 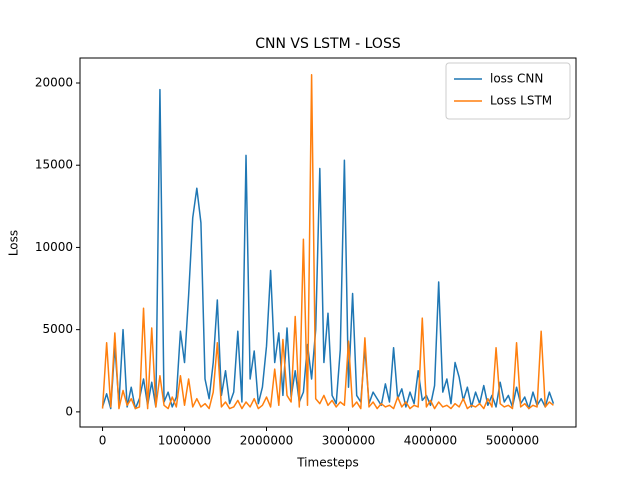 What do you see at coordinates (103, 441) in the screenshot?
I see `x-tick-label: 0` at bounding box center [103, 441].